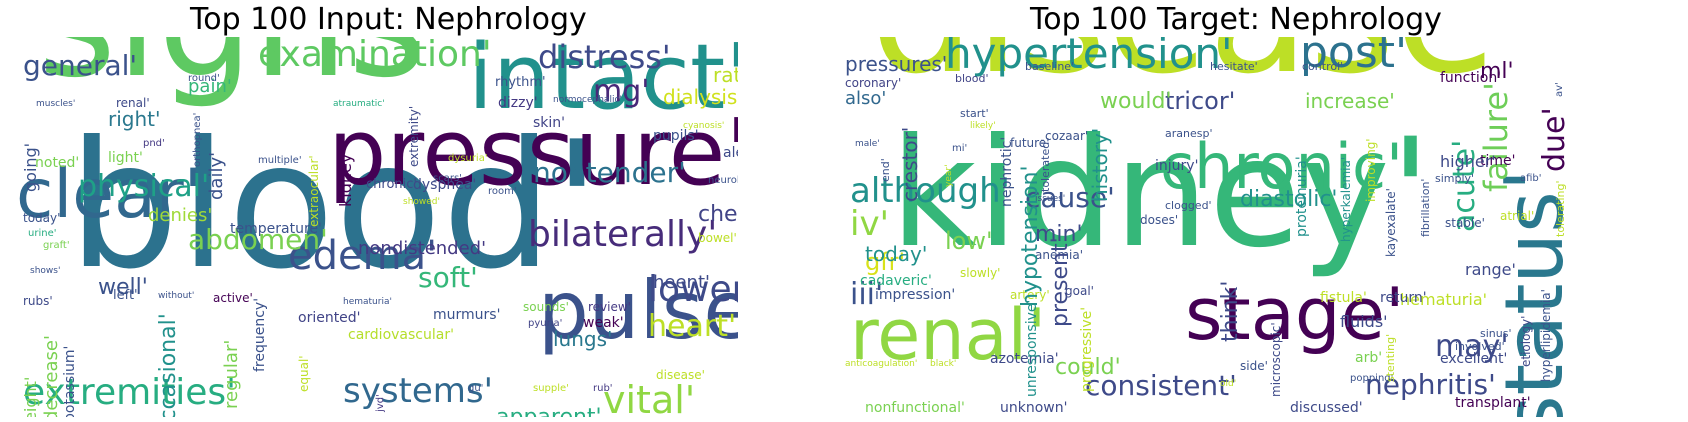  Describe the element at coordinates (467, 314) in the screenshot. I see `cloud-word: murmurs'` at that location.